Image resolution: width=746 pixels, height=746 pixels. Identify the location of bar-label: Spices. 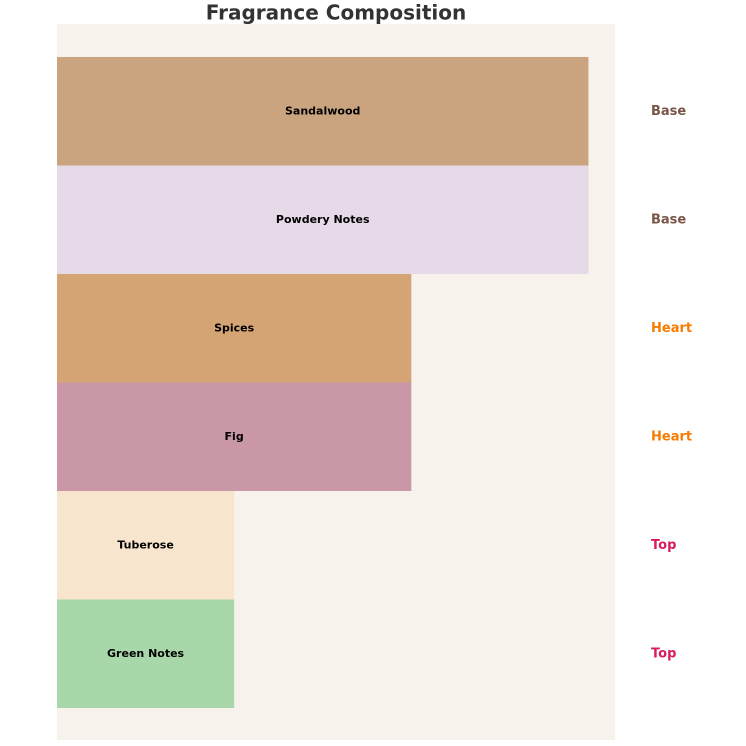
(234, 327).